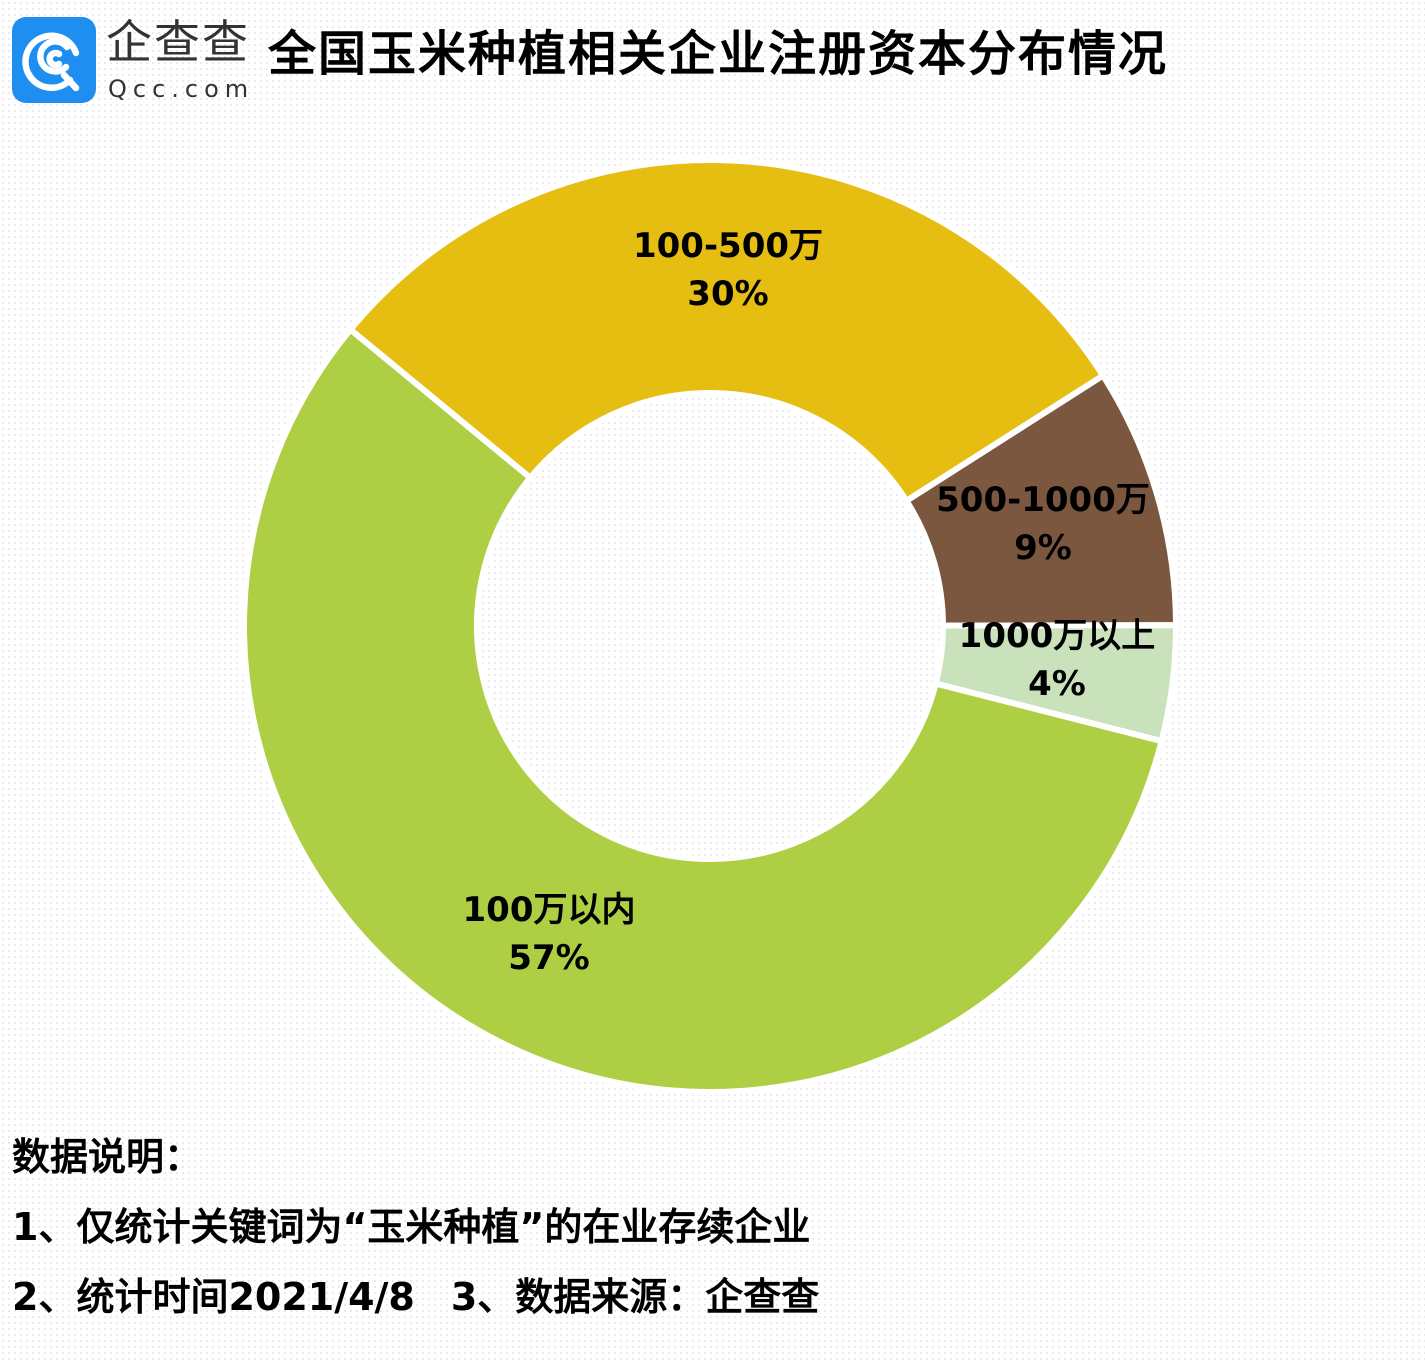 This screenshot has height=1360, width=1425. What do you see at coordinates (54, 60) in the screenshot?
I see `qcc-logo-icon` at bounding box center [54, 60].